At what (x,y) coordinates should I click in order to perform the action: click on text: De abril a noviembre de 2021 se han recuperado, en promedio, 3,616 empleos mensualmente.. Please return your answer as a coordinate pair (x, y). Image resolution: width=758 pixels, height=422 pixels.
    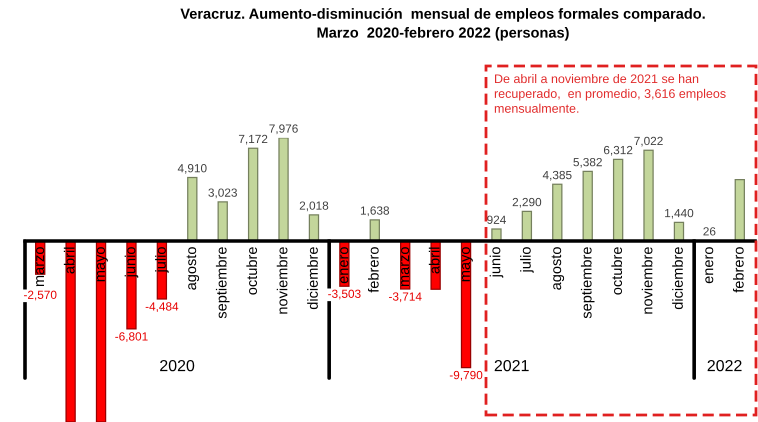
    Looking at the image, I should click on (610, 93).